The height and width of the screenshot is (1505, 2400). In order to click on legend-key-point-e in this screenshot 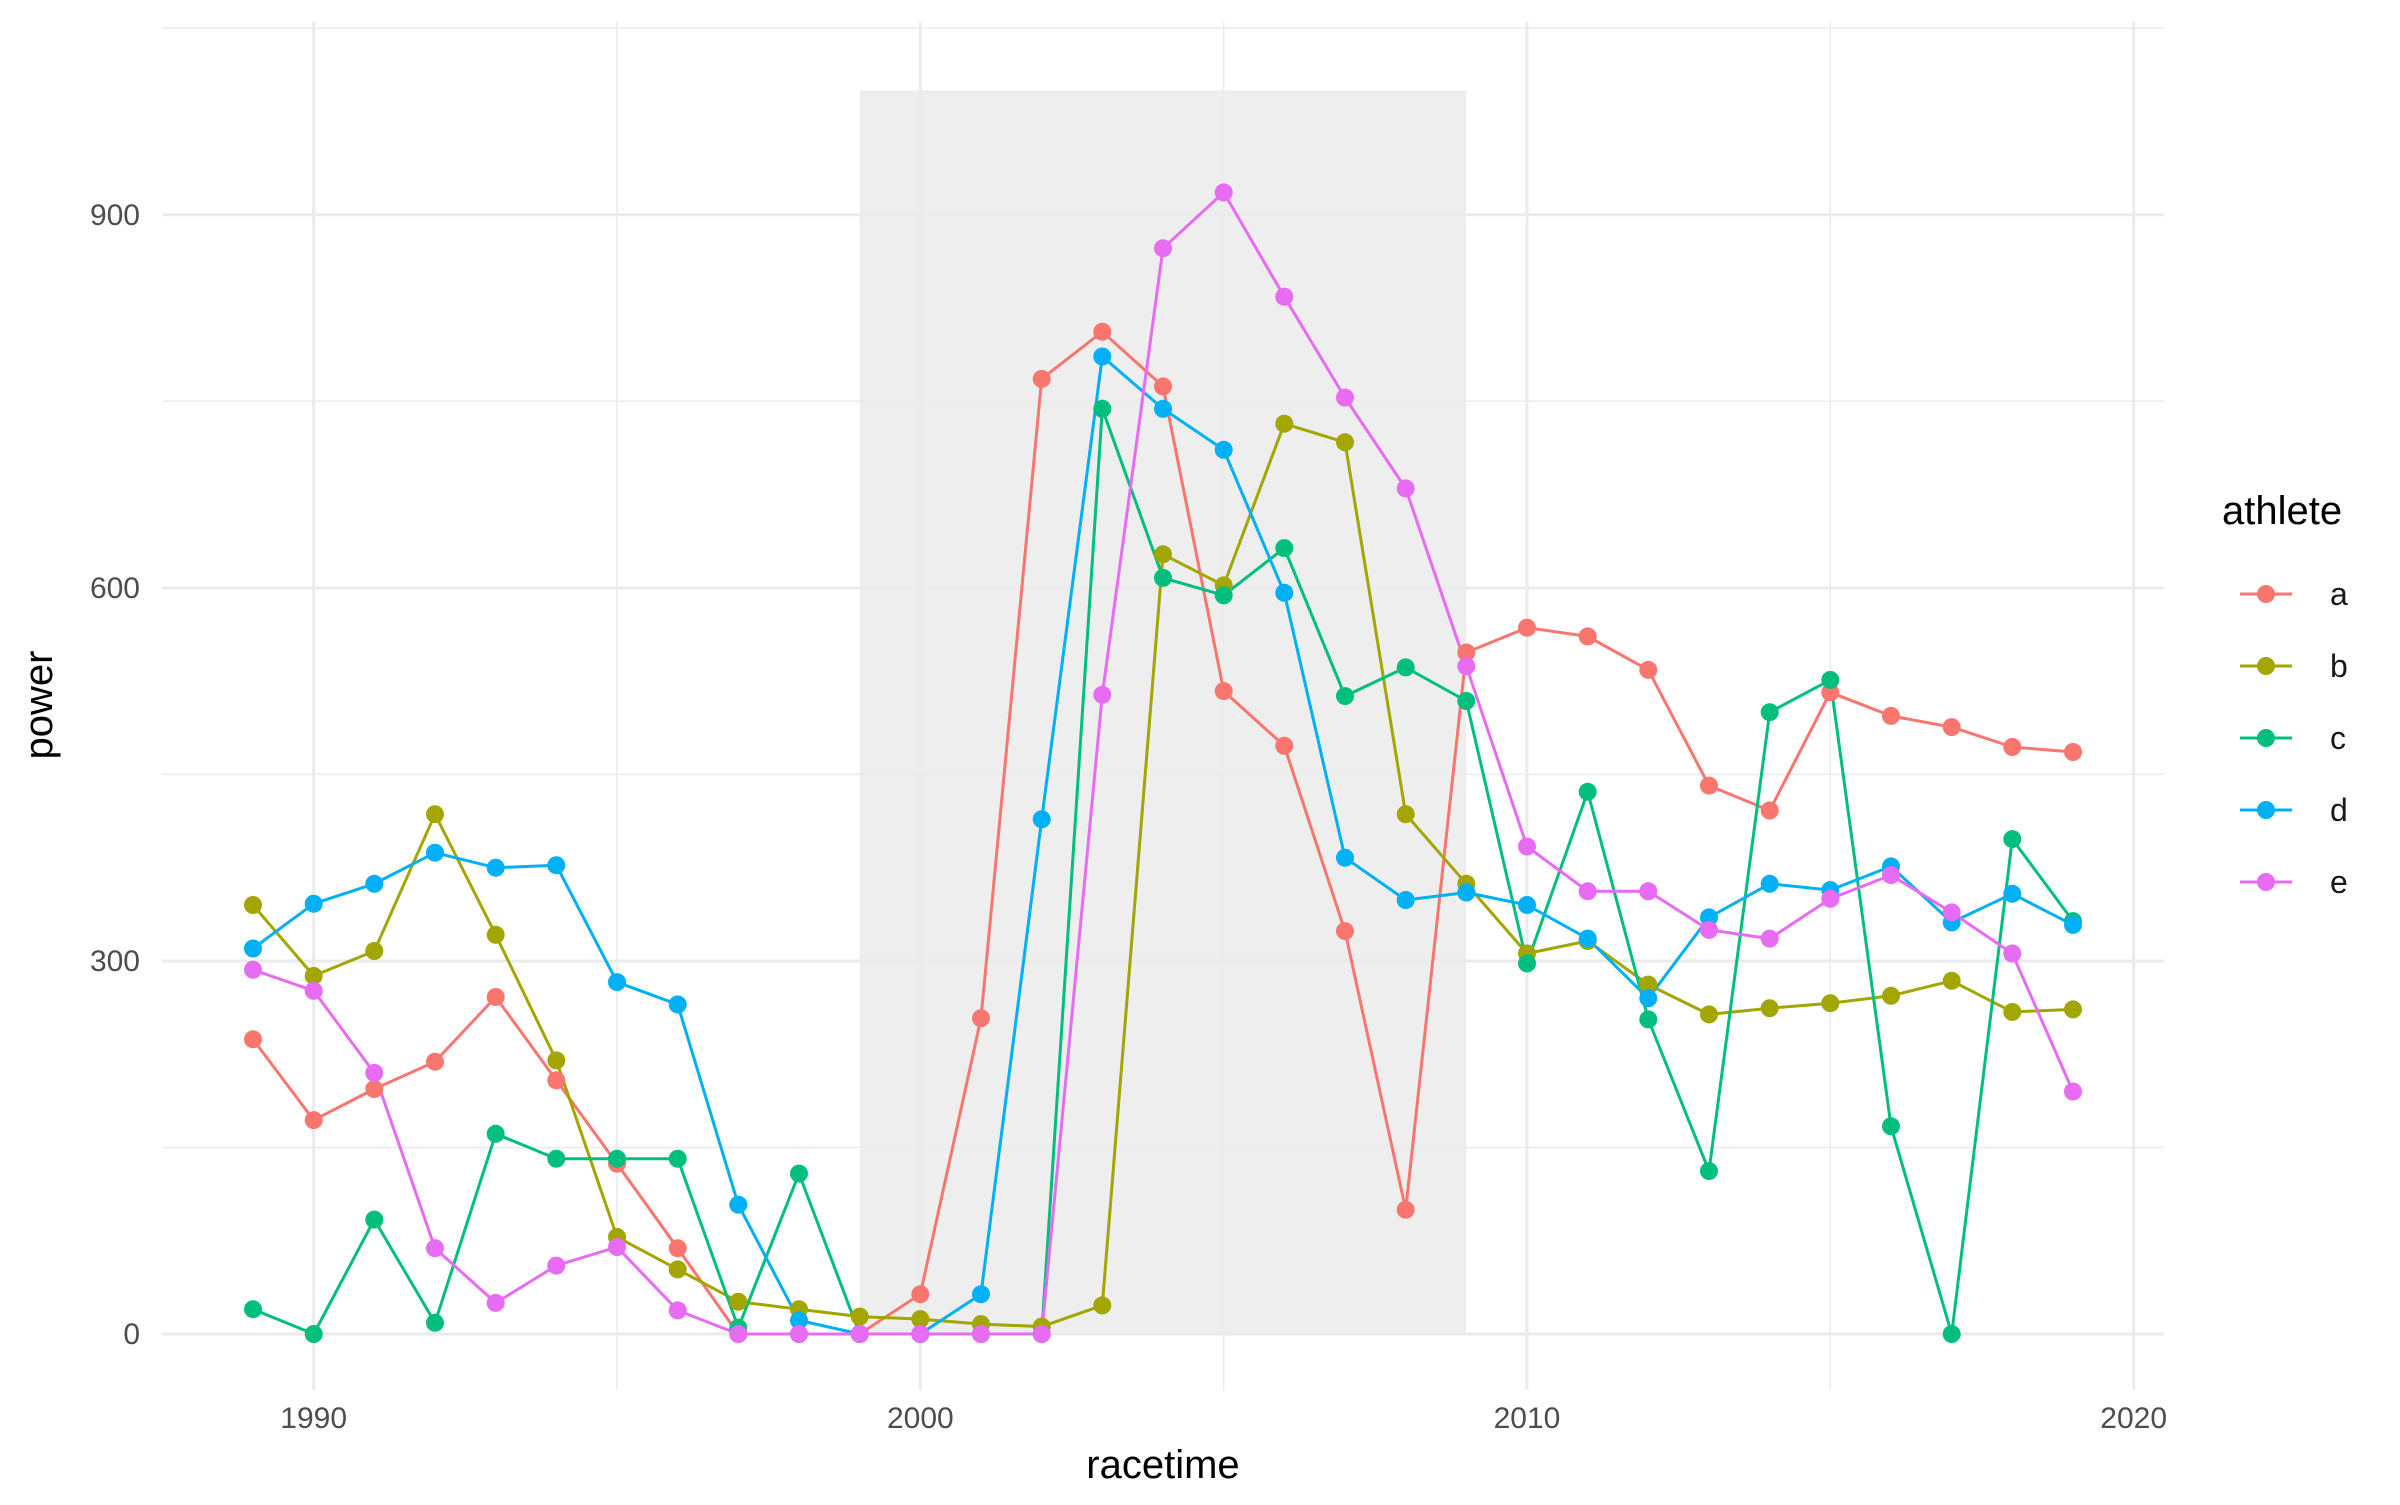, I will do `click(2266, 882)`.